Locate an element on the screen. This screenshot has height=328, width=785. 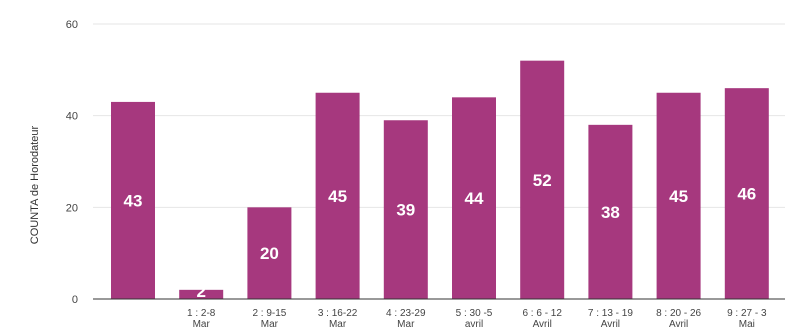
data-label: 39 is located at coordinates (405, 210).